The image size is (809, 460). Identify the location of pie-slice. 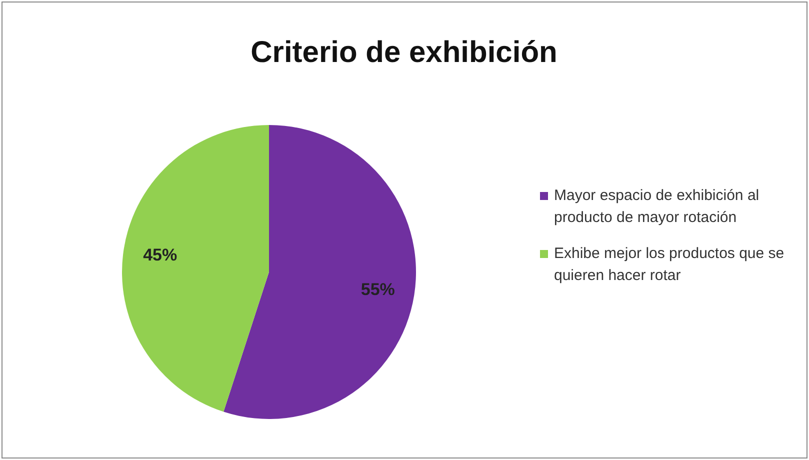
(195, 268).